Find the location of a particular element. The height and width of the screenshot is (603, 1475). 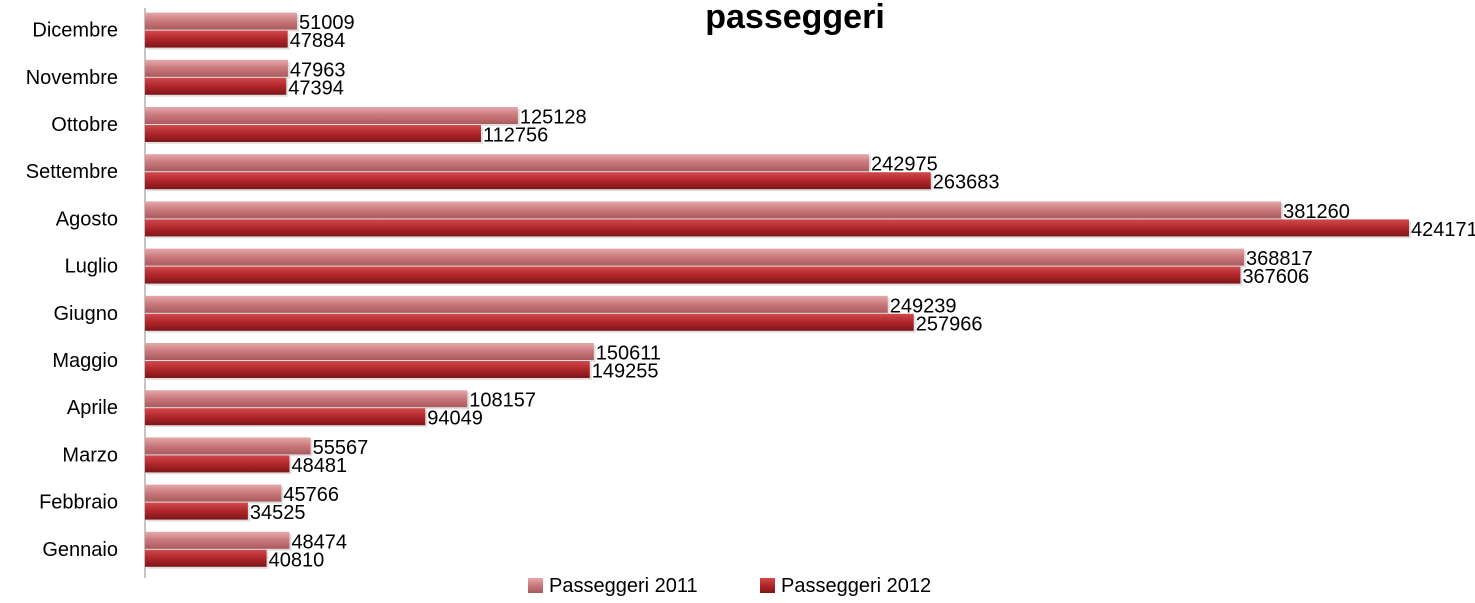

category-label: Maggio is located at coordinates (85, 361).